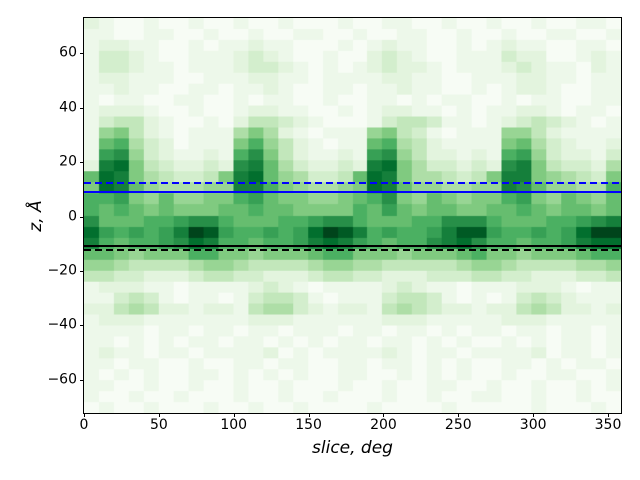  I want to click on x-tick-label: 50, so click(158, 425).